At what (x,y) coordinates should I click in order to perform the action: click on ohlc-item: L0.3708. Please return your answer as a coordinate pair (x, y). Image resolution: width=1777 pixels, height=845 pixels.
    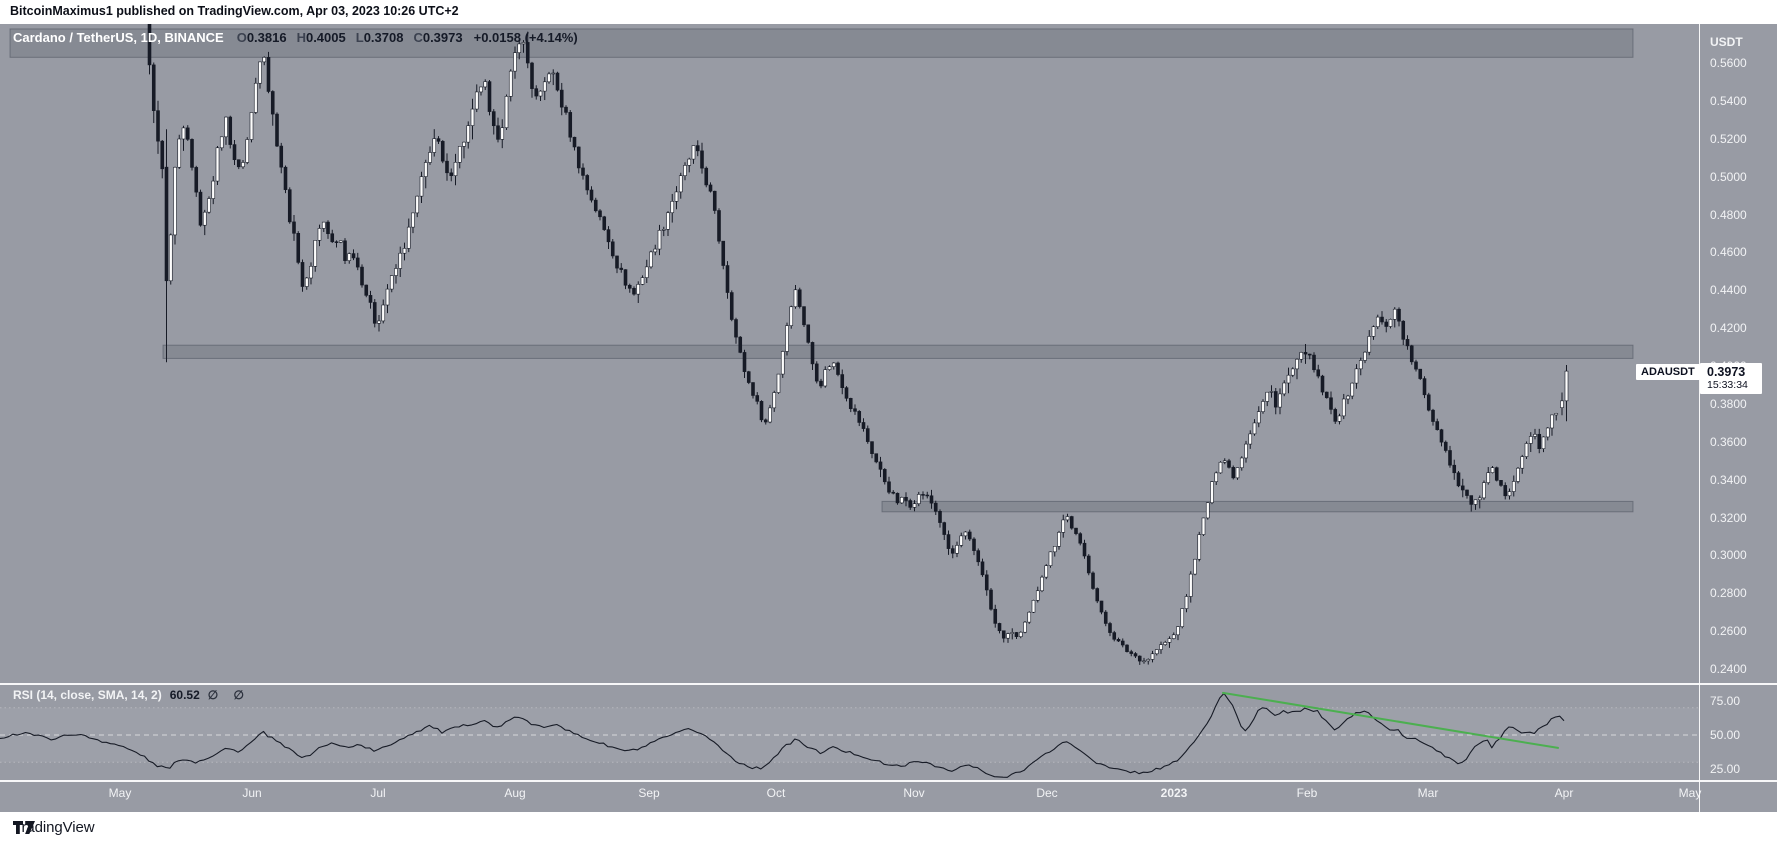
    Looking at the image, I should click on (379, 37).